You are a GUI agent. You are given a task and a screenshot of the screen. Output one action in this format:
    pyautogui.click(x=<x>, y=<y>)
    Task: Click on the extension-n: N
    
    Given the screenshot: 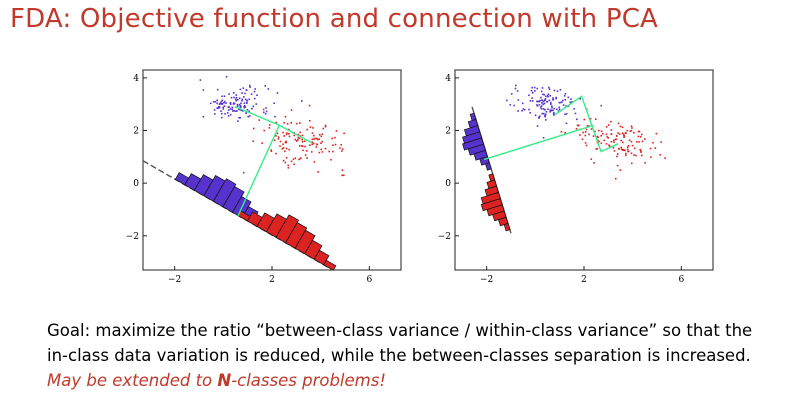 What is the action you would take?
    pyautogui.click(x=224, y=380)
    